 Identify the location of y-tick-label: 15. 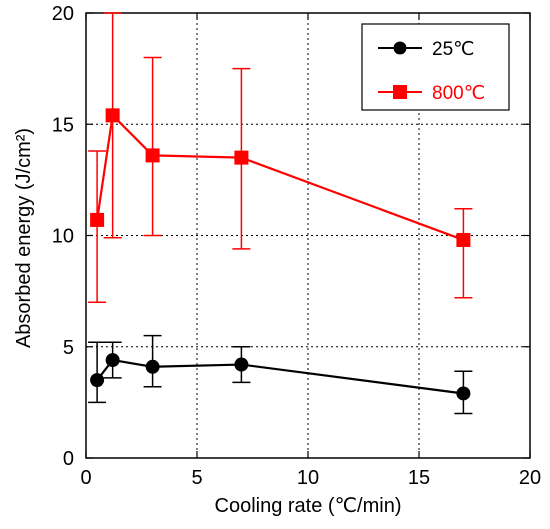
(63, 125).